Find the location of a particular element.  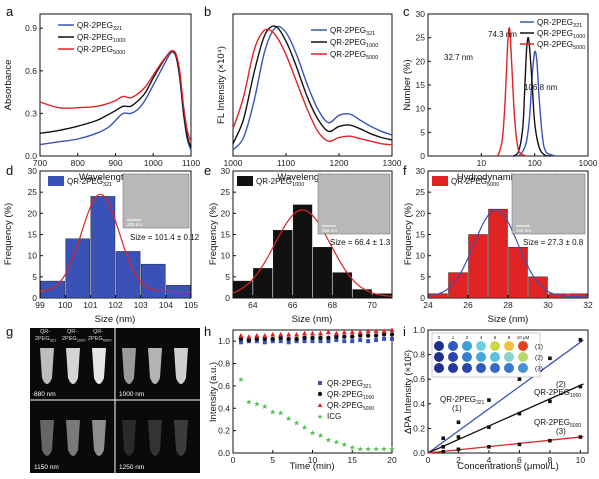

panel-a-xtick-label: 800 is located at coordinates (78, 163).